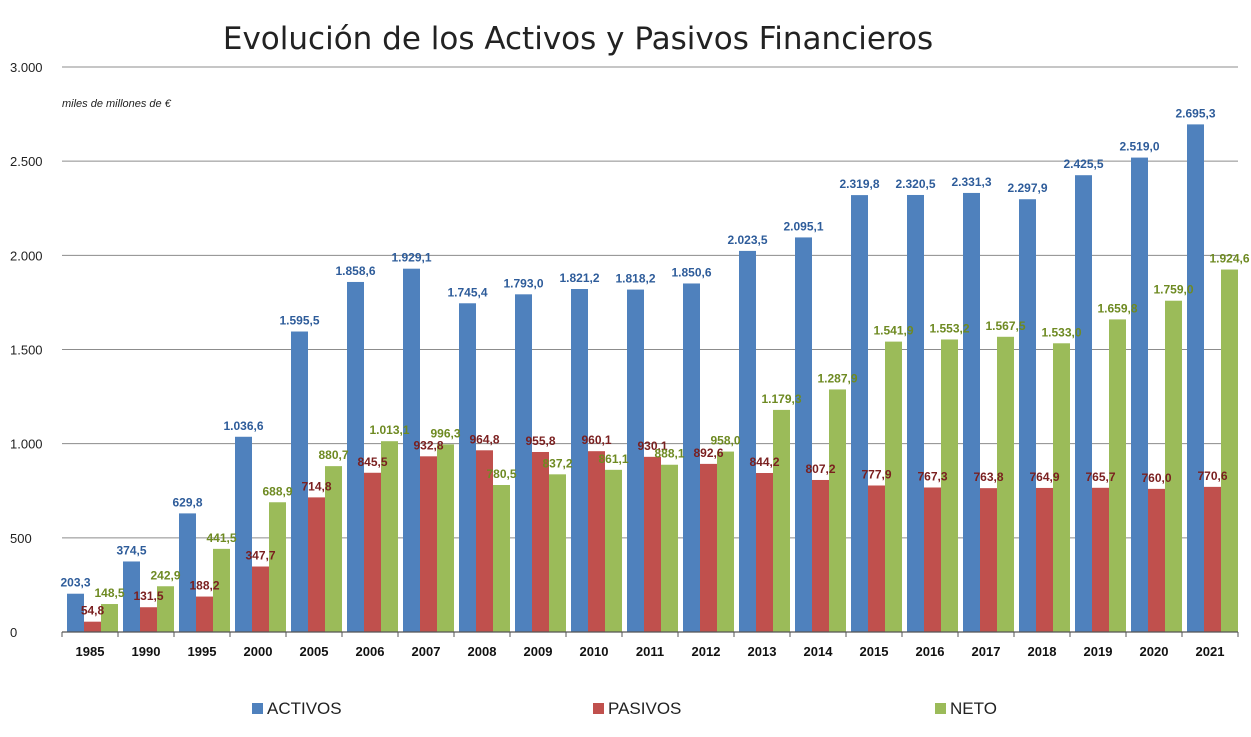  Describe the element at coordinates (1042, 651) in the screenshot. I see `x-tick-label: 2018` at that location.